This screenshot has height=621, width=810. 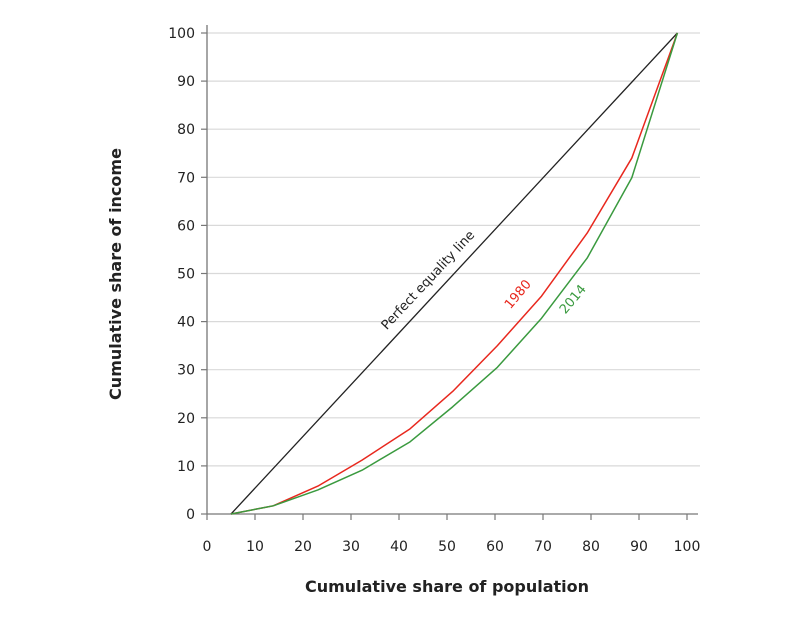 What do you see at coordinates (181, 34) in the screenshot?
I see `y-tick-label: 100` at bounding box center [181, 34].